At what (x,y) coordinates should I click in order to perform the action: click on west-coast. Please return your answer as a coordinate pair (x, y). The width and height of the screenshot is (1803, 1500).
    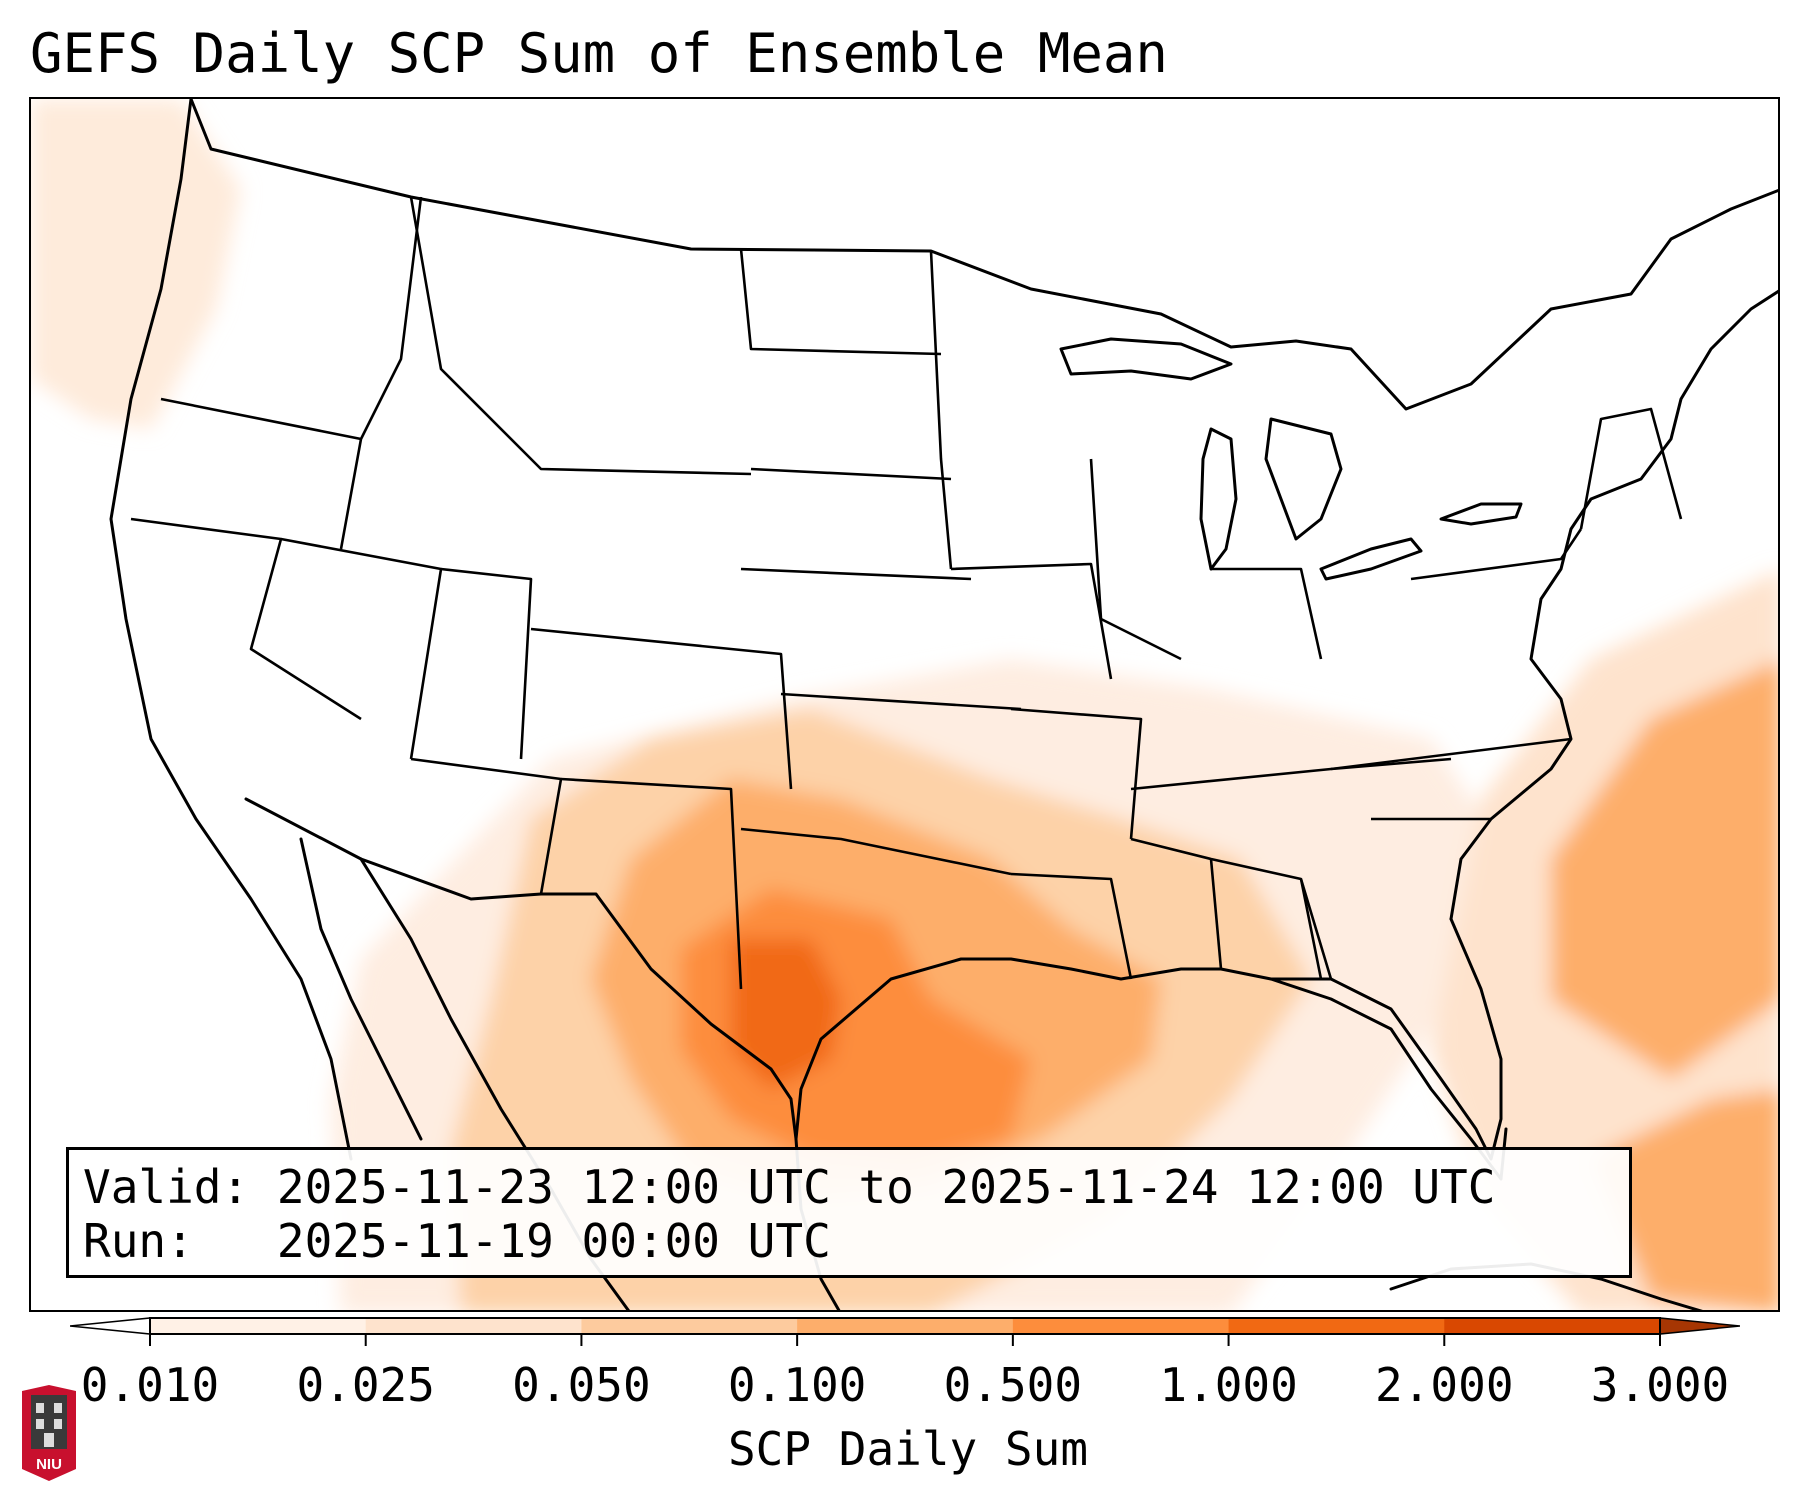
    Looking at the image, I should click on (231, 630).